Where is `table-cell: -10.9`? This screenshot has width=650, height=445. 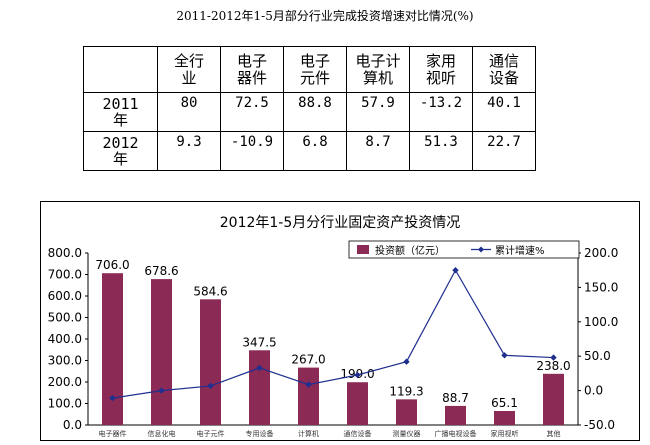 table-cell: -10.9 is located at coordinates (252, 151).